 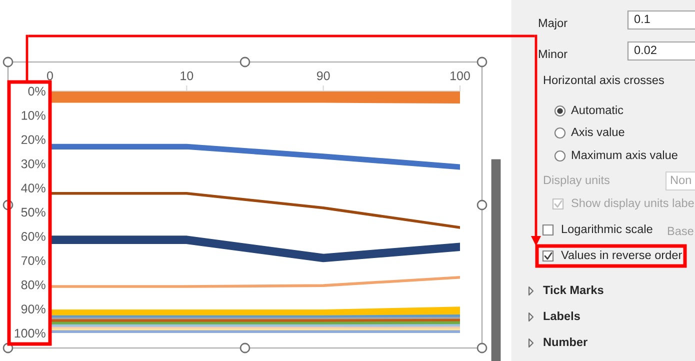 What do you see at coordinates (577, 180) in the screenshot?
I see `text: Display units` at bounding box center [577, 180].